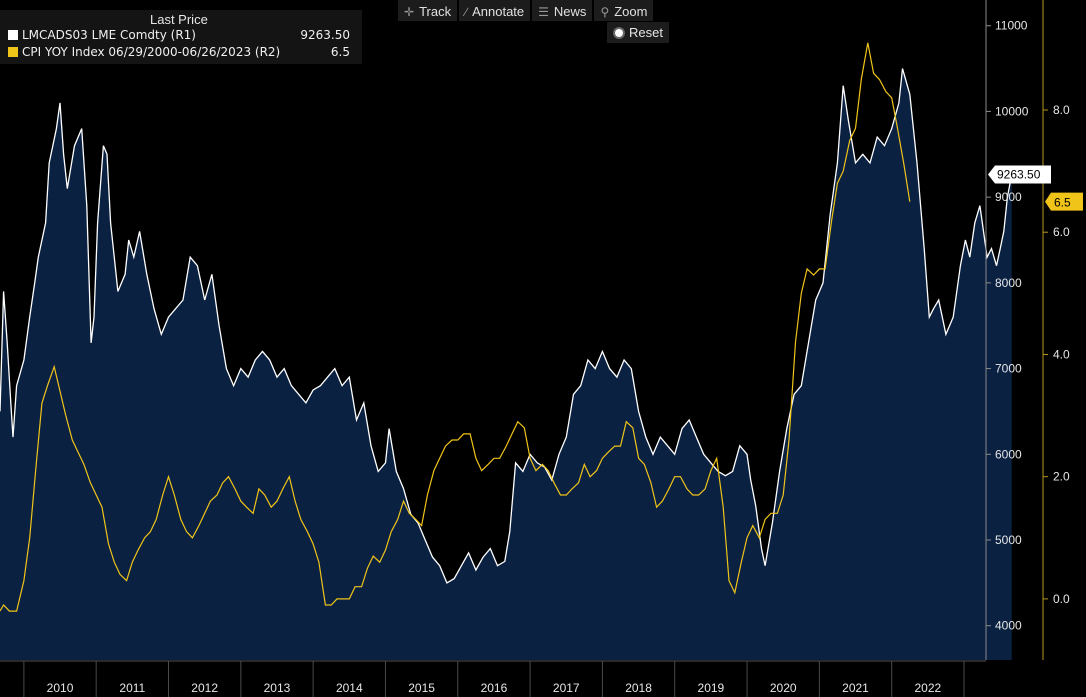 This screenshot has width=1086, height=697. I want to click on year-tick-label: 2021, so click(855, 688).